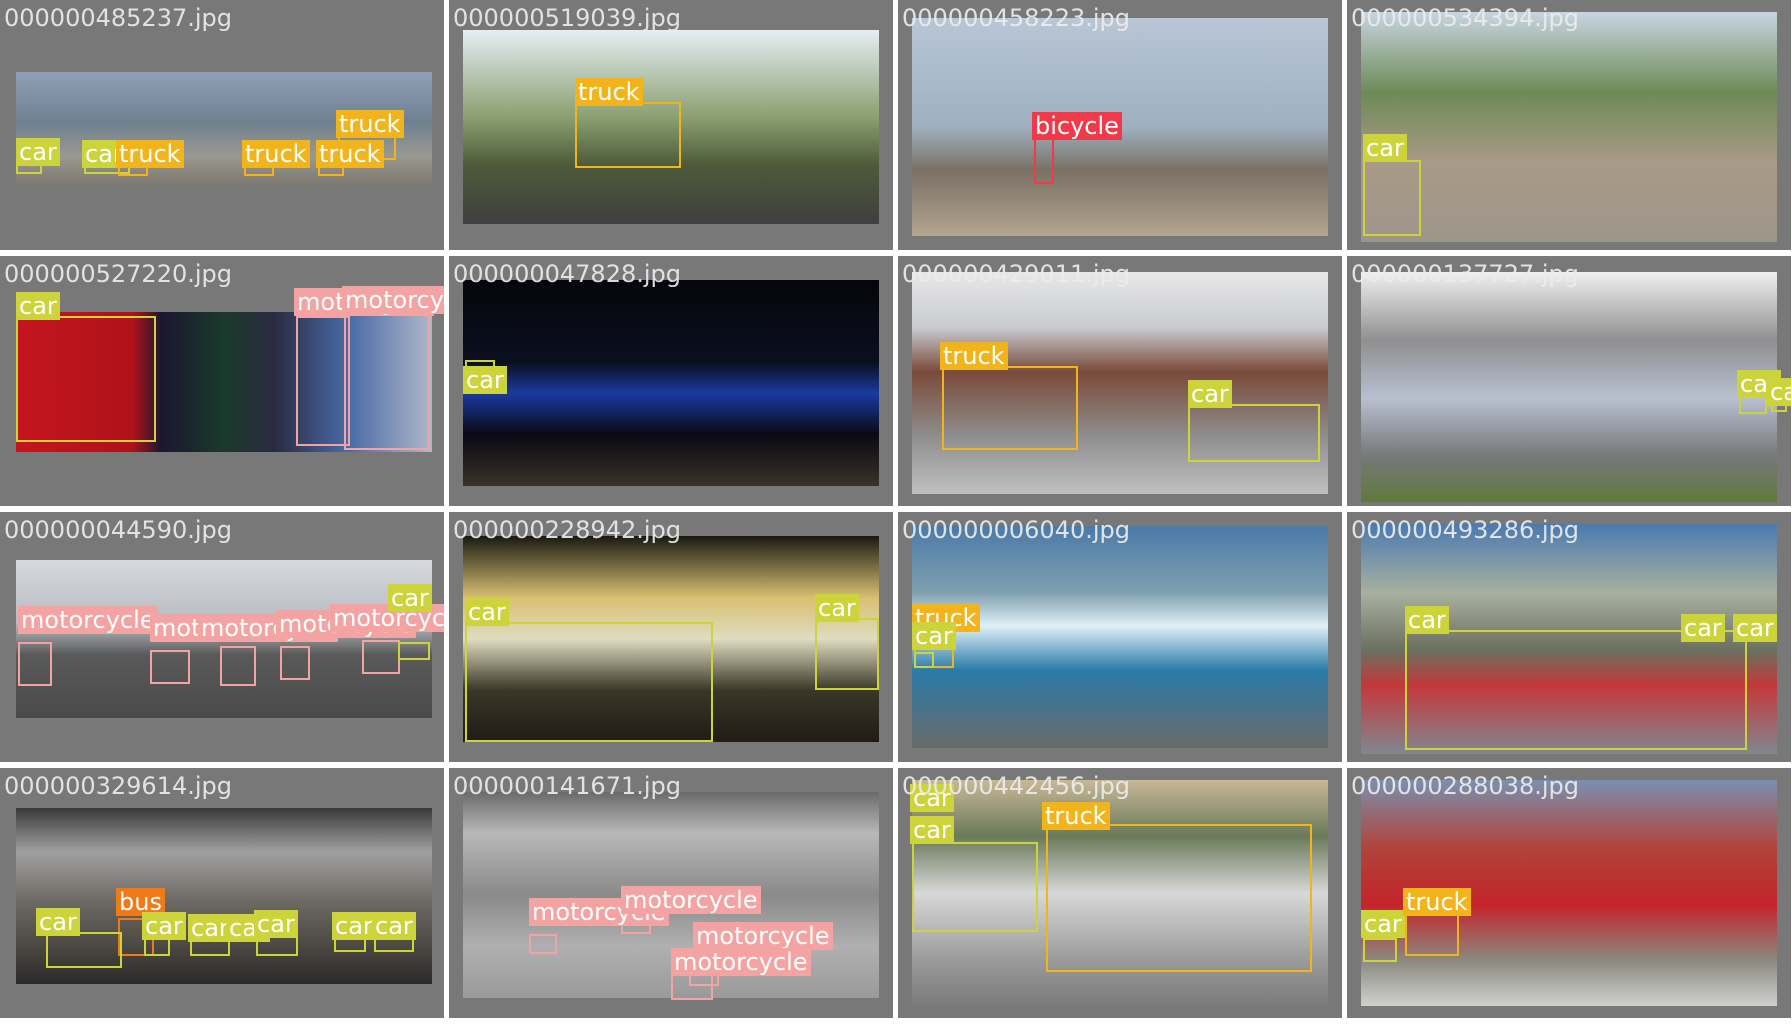 The width and height of the screenshot is (1792, 1024). I want to click on filename: 000000458223.jpg, so click(1016, 18).